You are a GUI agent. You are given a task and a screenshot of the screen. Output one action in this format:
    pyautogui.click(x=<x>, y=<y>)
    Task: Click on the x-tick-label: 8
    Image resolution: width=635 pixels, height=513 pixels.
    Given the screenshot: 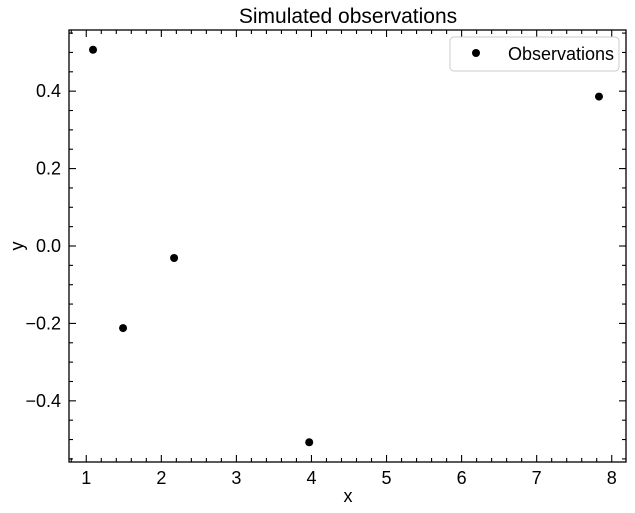 What is the action you would take?
    pyautogui.click(x=612, y=478)
    